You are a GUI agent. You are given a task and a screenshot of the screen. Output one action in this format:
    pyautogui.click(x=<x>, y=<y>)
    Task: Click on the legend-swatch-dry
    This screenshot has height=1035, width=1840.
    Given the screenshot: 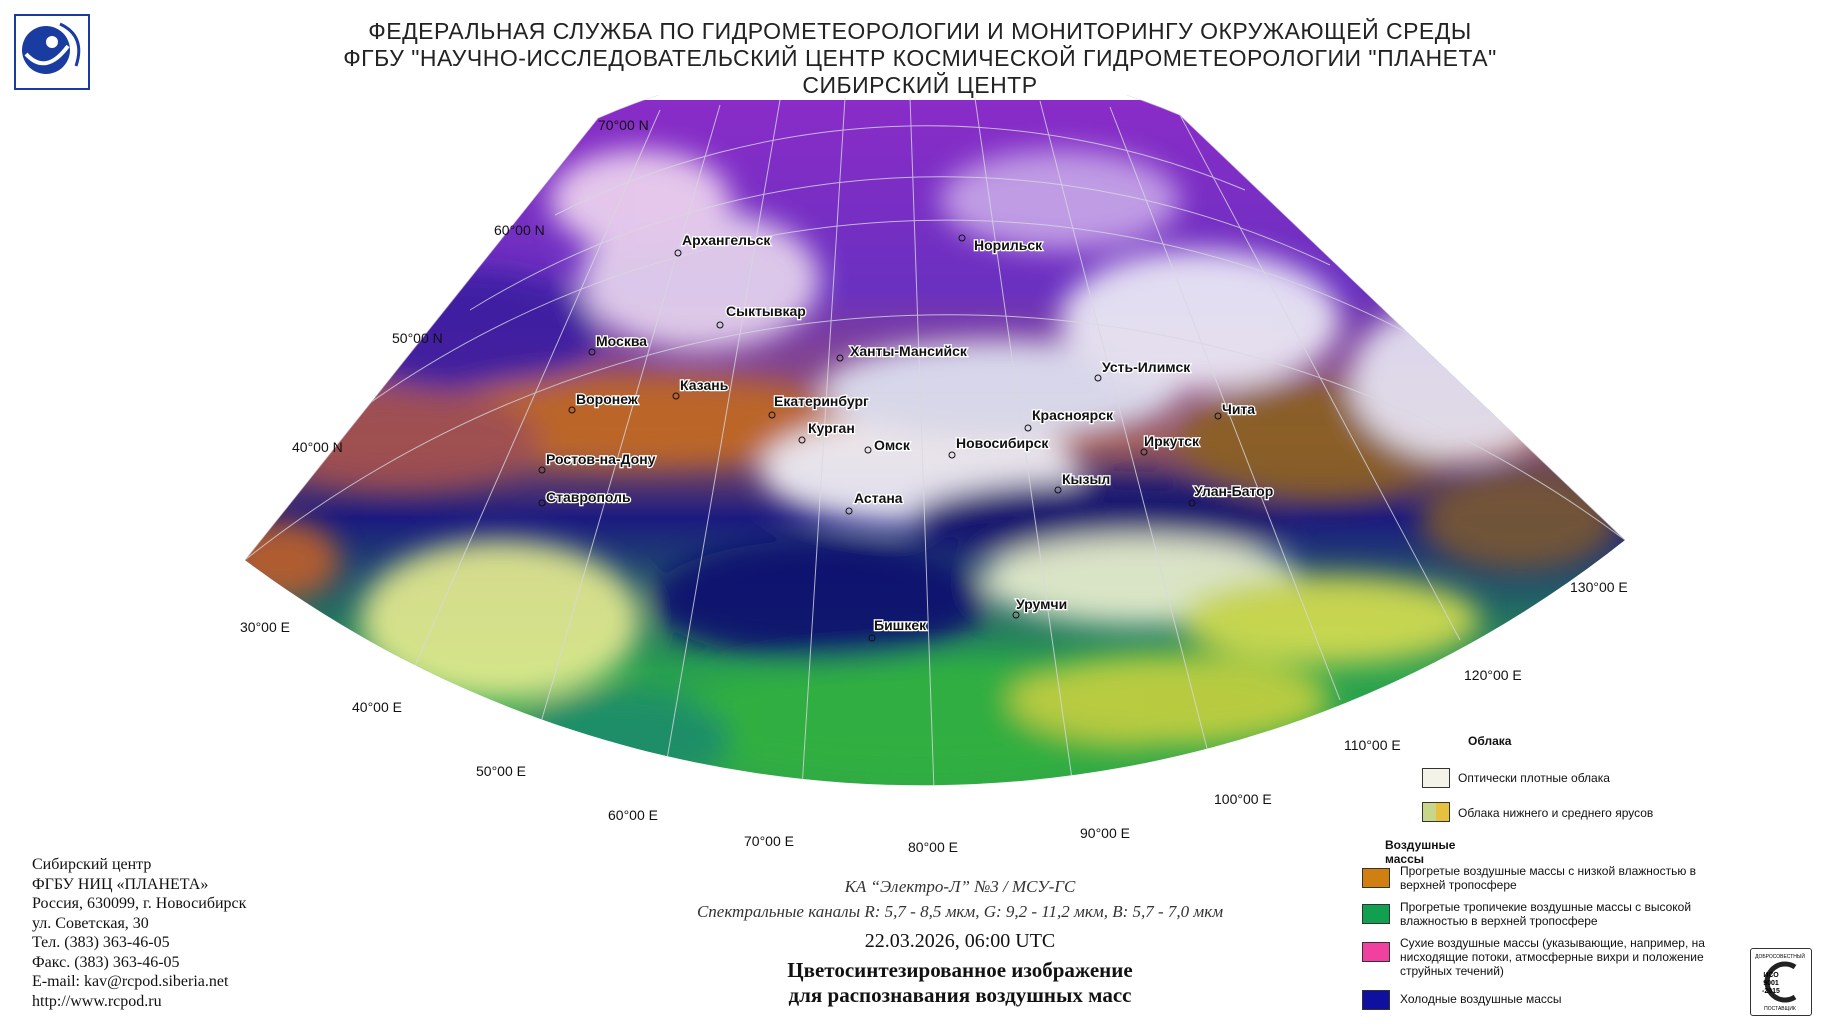 What is the action you would take?
    pyautogui.click(x=1376, y=952)
    